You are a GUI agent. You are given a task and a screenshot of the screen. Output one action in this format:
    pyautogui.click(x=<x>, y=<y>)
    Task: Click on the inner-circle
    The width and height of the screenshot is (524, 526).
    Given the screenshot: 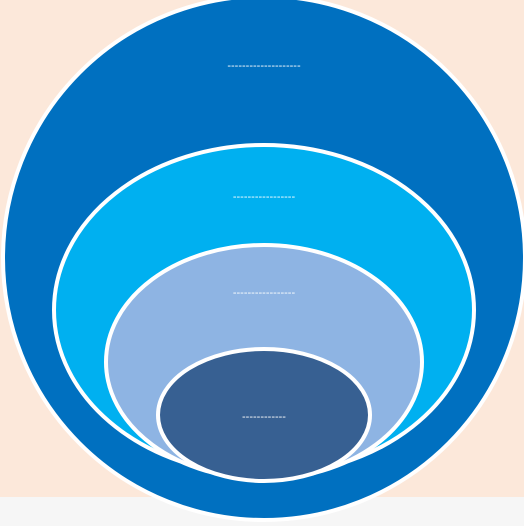 What is the action you would take?
    pyautogui.click(x=264, y=415)
    